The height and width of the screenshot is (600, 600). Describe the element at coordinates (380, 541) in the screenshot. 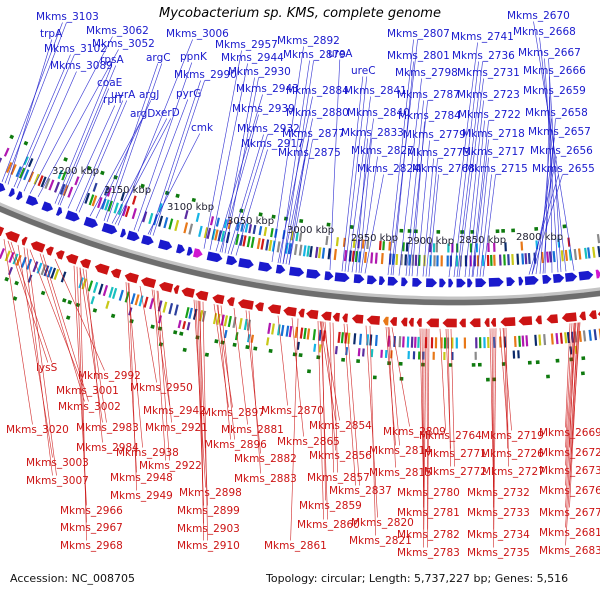

I see `gene-label: Mkms_2821` at that location.